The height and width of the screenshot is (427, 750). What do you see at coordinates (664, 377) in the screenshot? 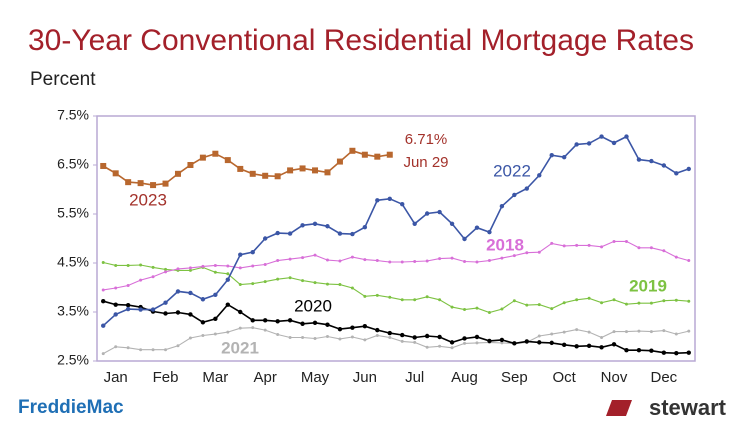
I see `x-tick-label: Dec` at bounding box center [664, 377].